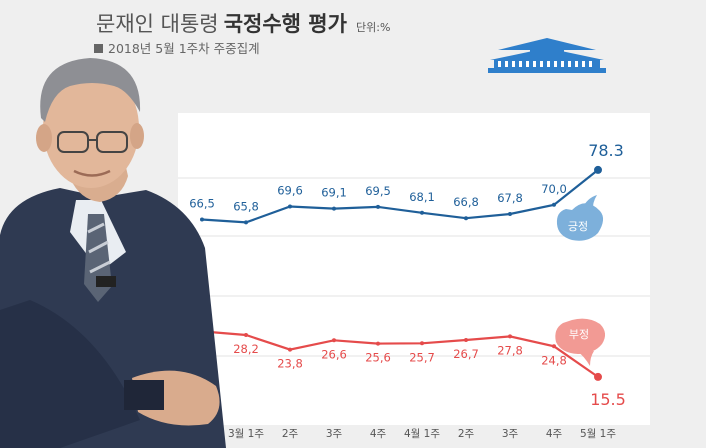 Image resolution: width=706 pixels, height=448 pixels. What do you see at coordinates (547, 55) in the screenshot?
I see `blue-house-icon` at bounding box center [547, 55].